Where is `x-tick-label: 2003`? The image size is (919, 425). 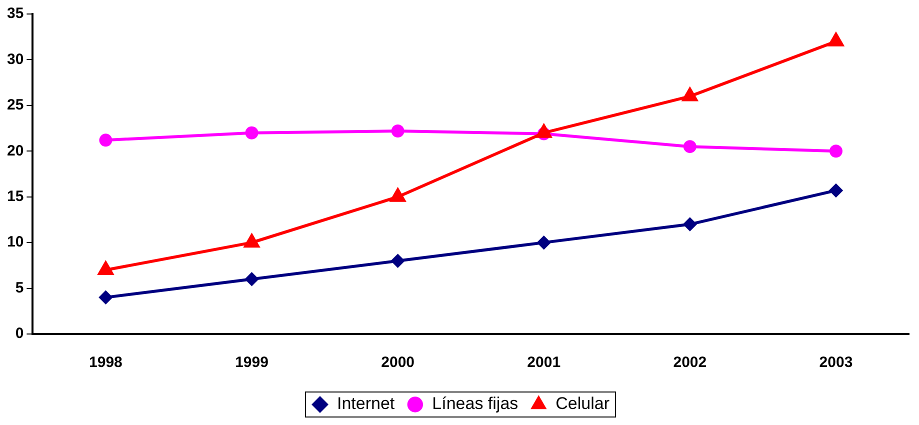 x-tick-label: 2003 is located at coordinates (836, 363).